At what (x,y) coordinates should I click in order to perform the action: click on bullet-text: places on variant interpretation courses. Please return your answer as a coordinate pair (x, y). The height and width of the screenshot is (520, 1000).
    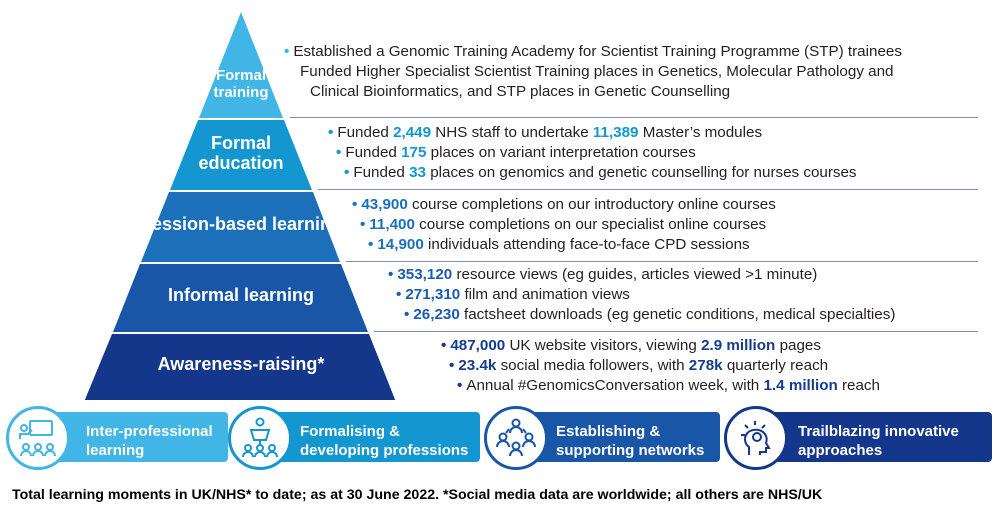
    Looking at the image, I should click on (561, 152).